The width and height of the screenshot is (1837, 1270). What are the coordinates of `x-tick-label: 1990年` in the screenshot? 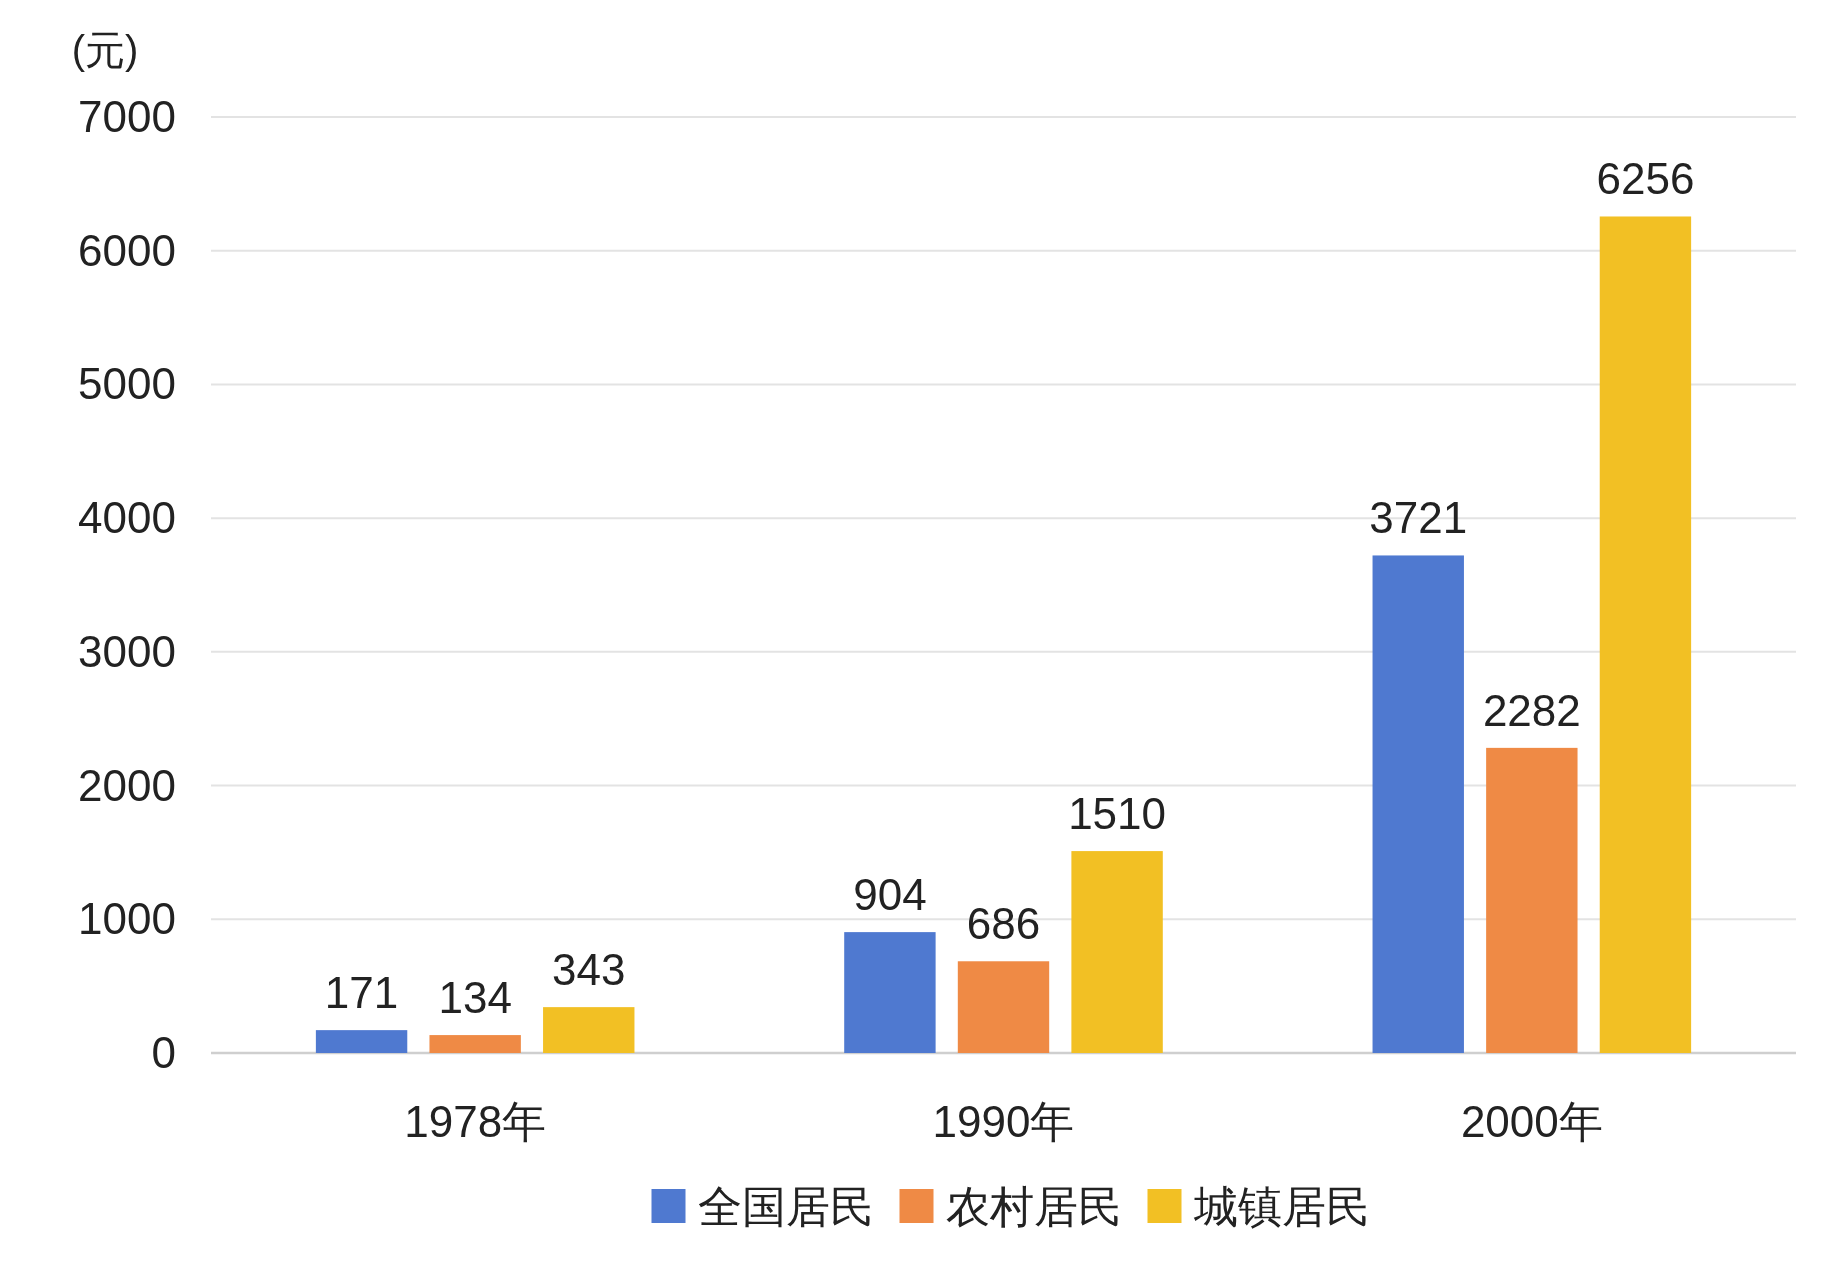 It's located at (1003, 1121).